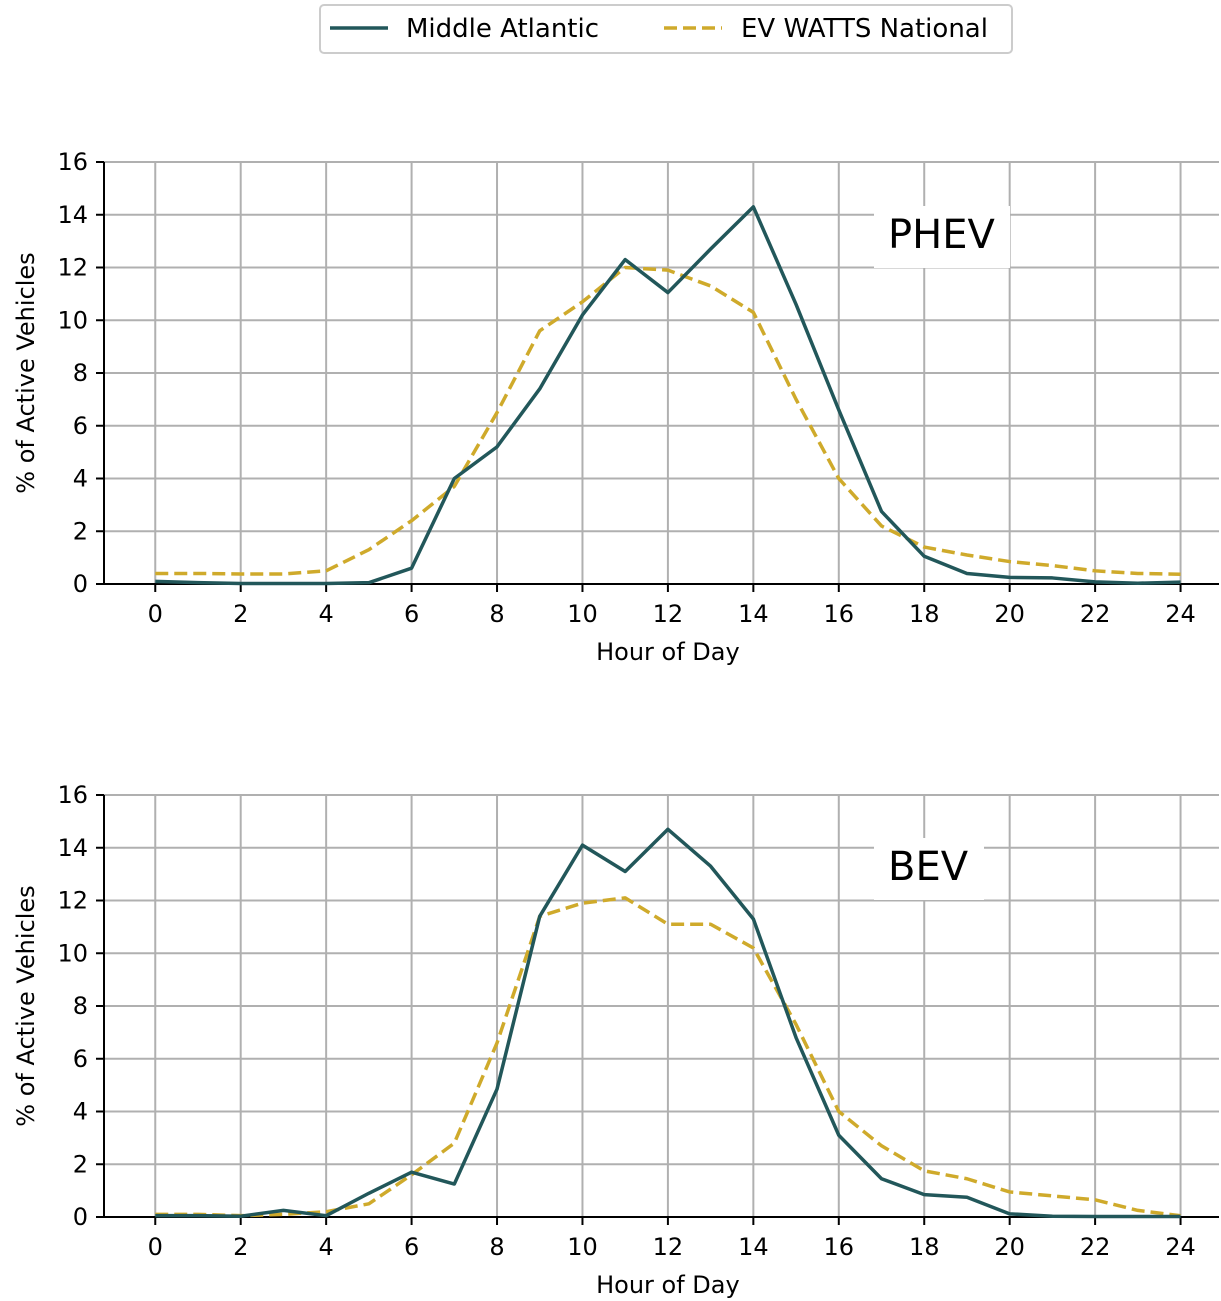 The image size is (1221, 1301). What do you see at coordinates (1095, 1247) in the screenshot?
I see `bev-x-tick-label: 22` at bounding box center [1095, 1247].